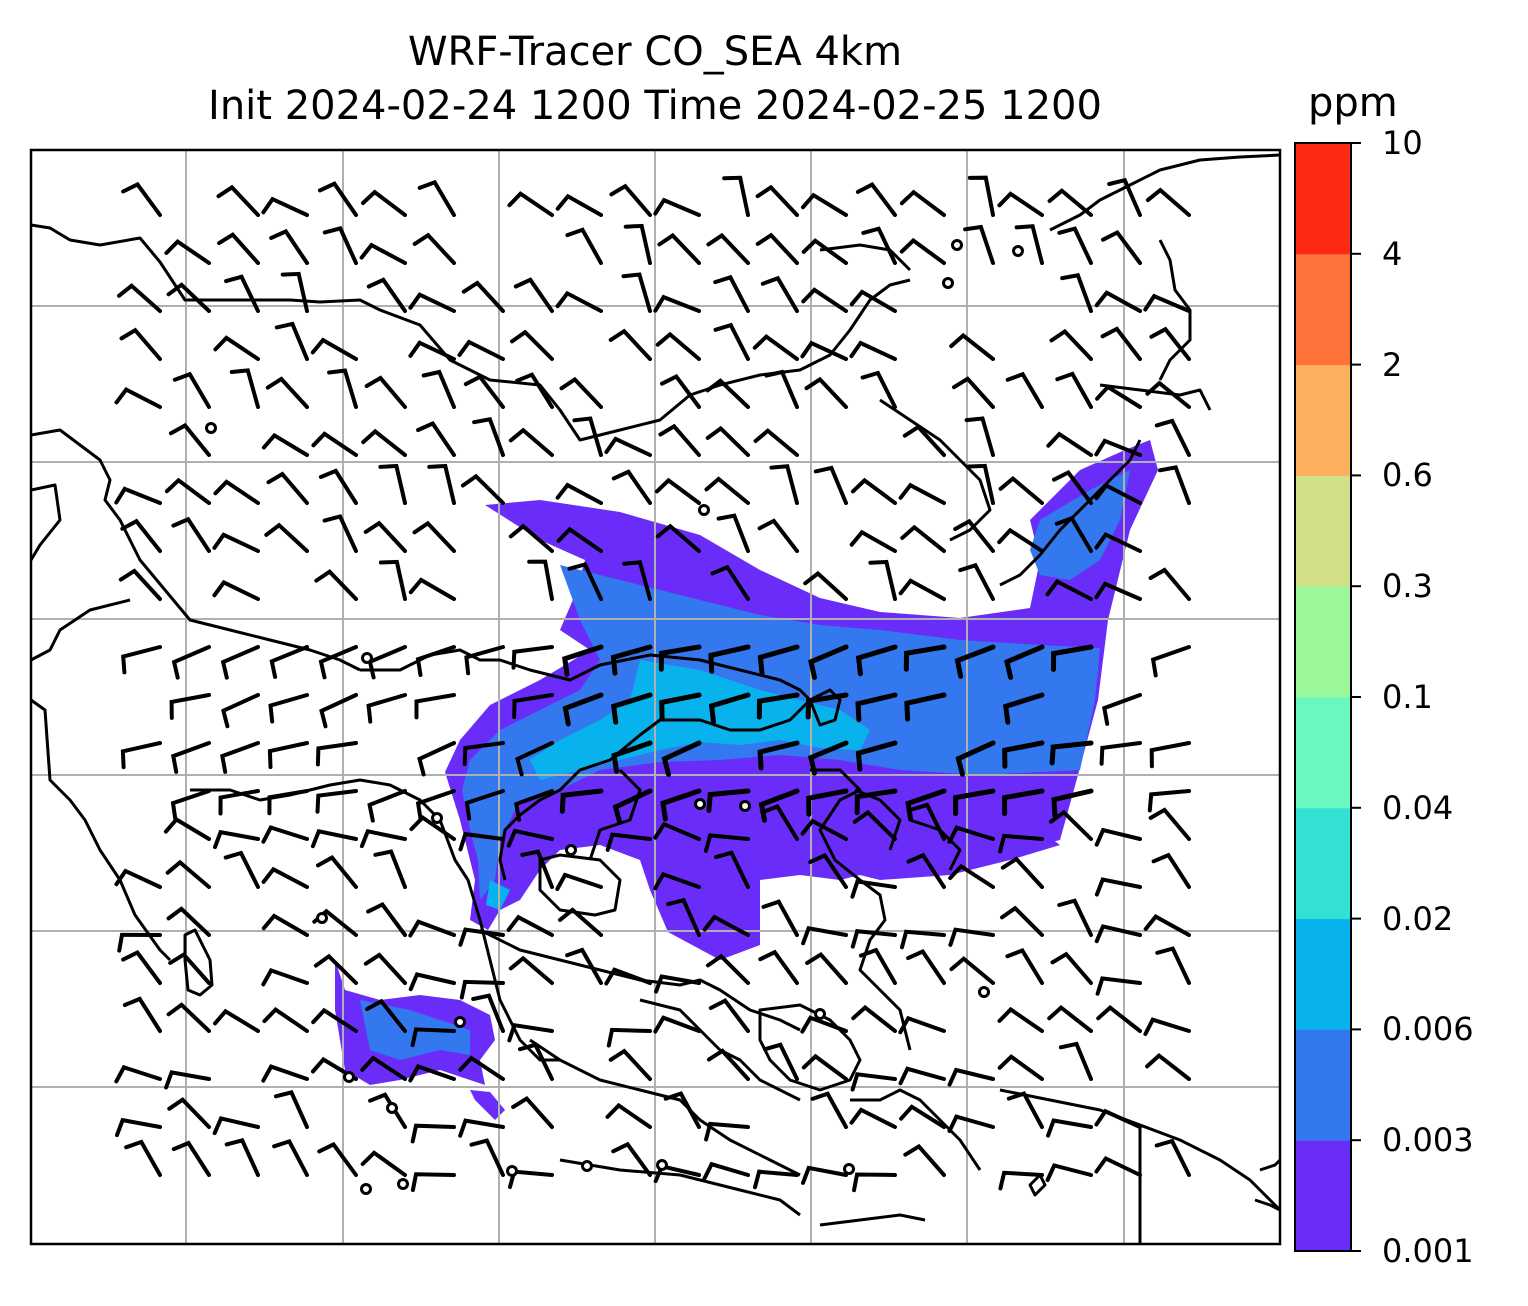  Describe the element at coordinates (1407, 586) in the screenshot. I see `colorbar-tick-label: 0.3` at that location.